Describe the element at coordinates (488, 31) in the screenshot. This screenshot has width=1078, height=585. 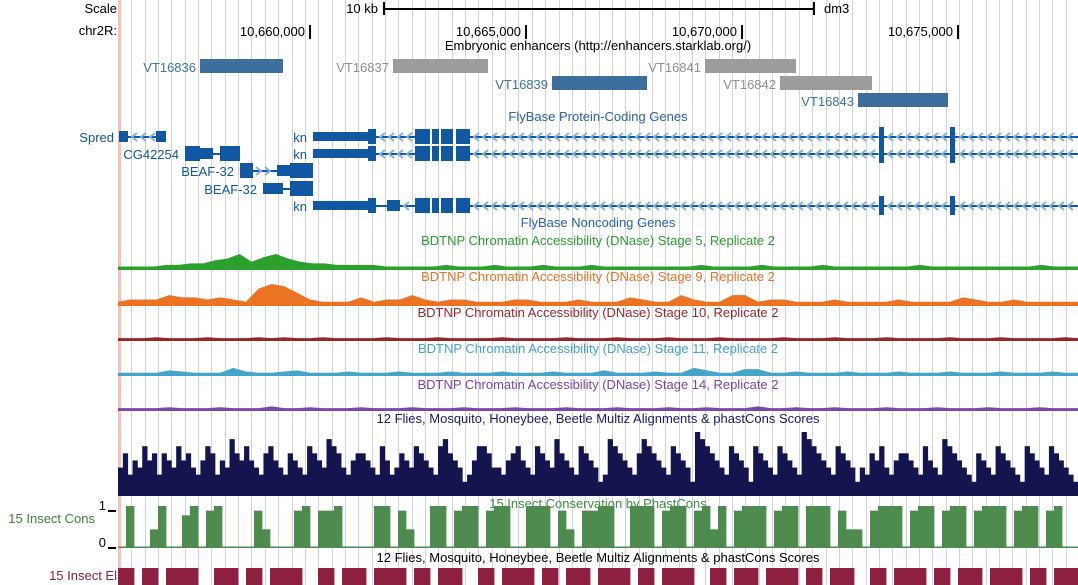
I see `ruler-coordinate-label: 10,665,000` at that location.